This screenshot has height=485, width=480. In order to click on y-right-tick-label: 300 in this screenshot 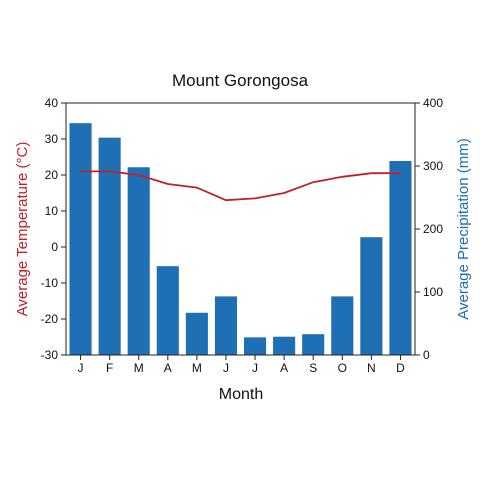, I will do `click(433, 166)`.